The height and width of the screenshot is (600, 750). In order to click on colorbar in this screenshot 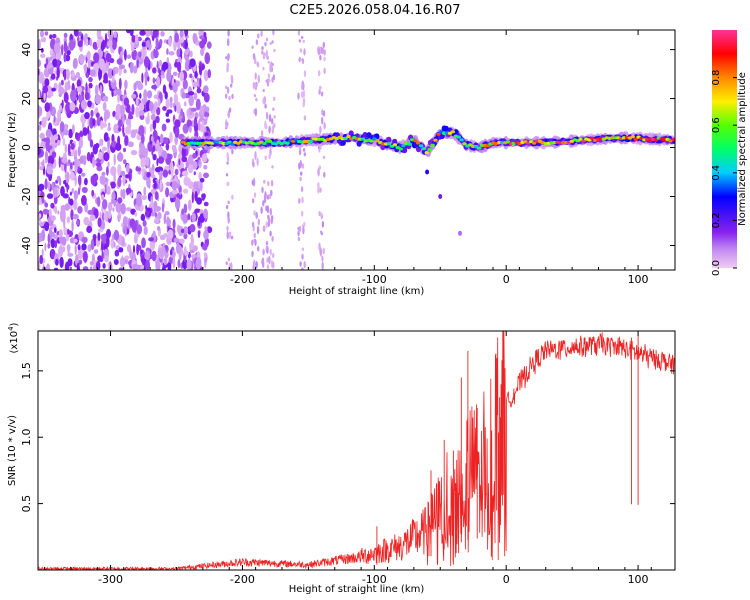, I will do `click(724, 149)`.